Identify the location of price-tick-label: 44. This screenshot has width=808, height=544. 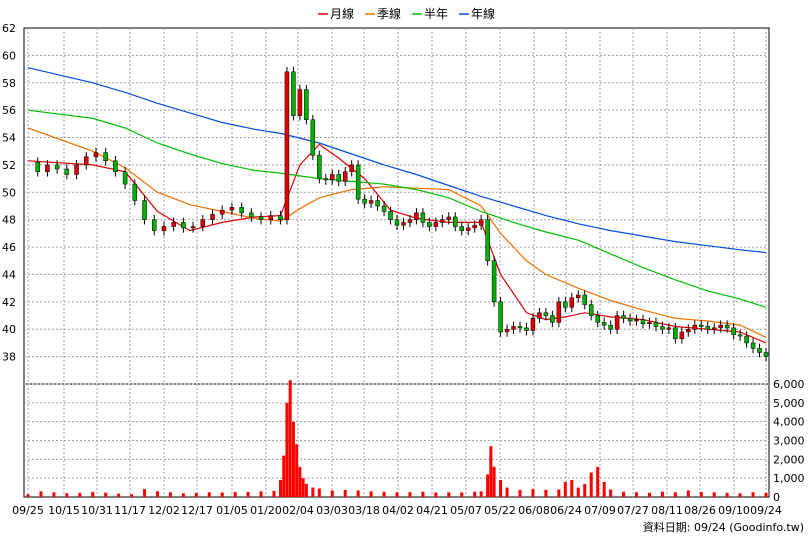
(9, 274).